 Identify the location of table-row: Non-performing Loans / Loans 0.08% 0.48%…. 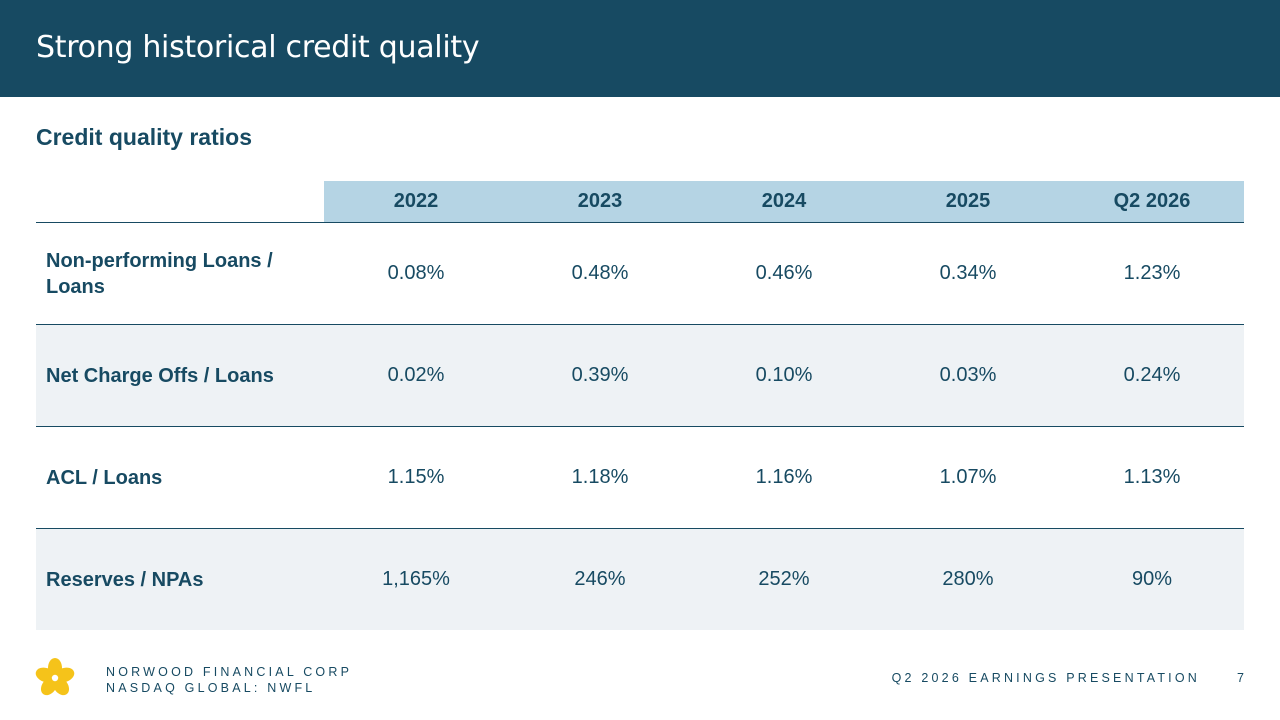
(640, 273).